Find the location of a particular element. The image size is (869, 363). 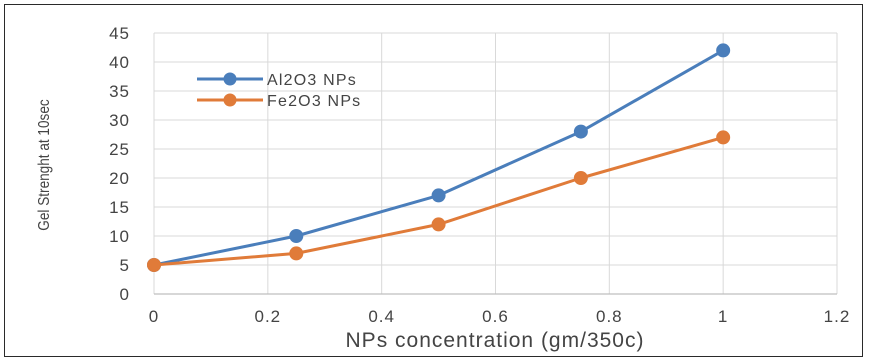

x-axis-title: NPs concentration (gm/350c) is located at coordinates (495, 340).